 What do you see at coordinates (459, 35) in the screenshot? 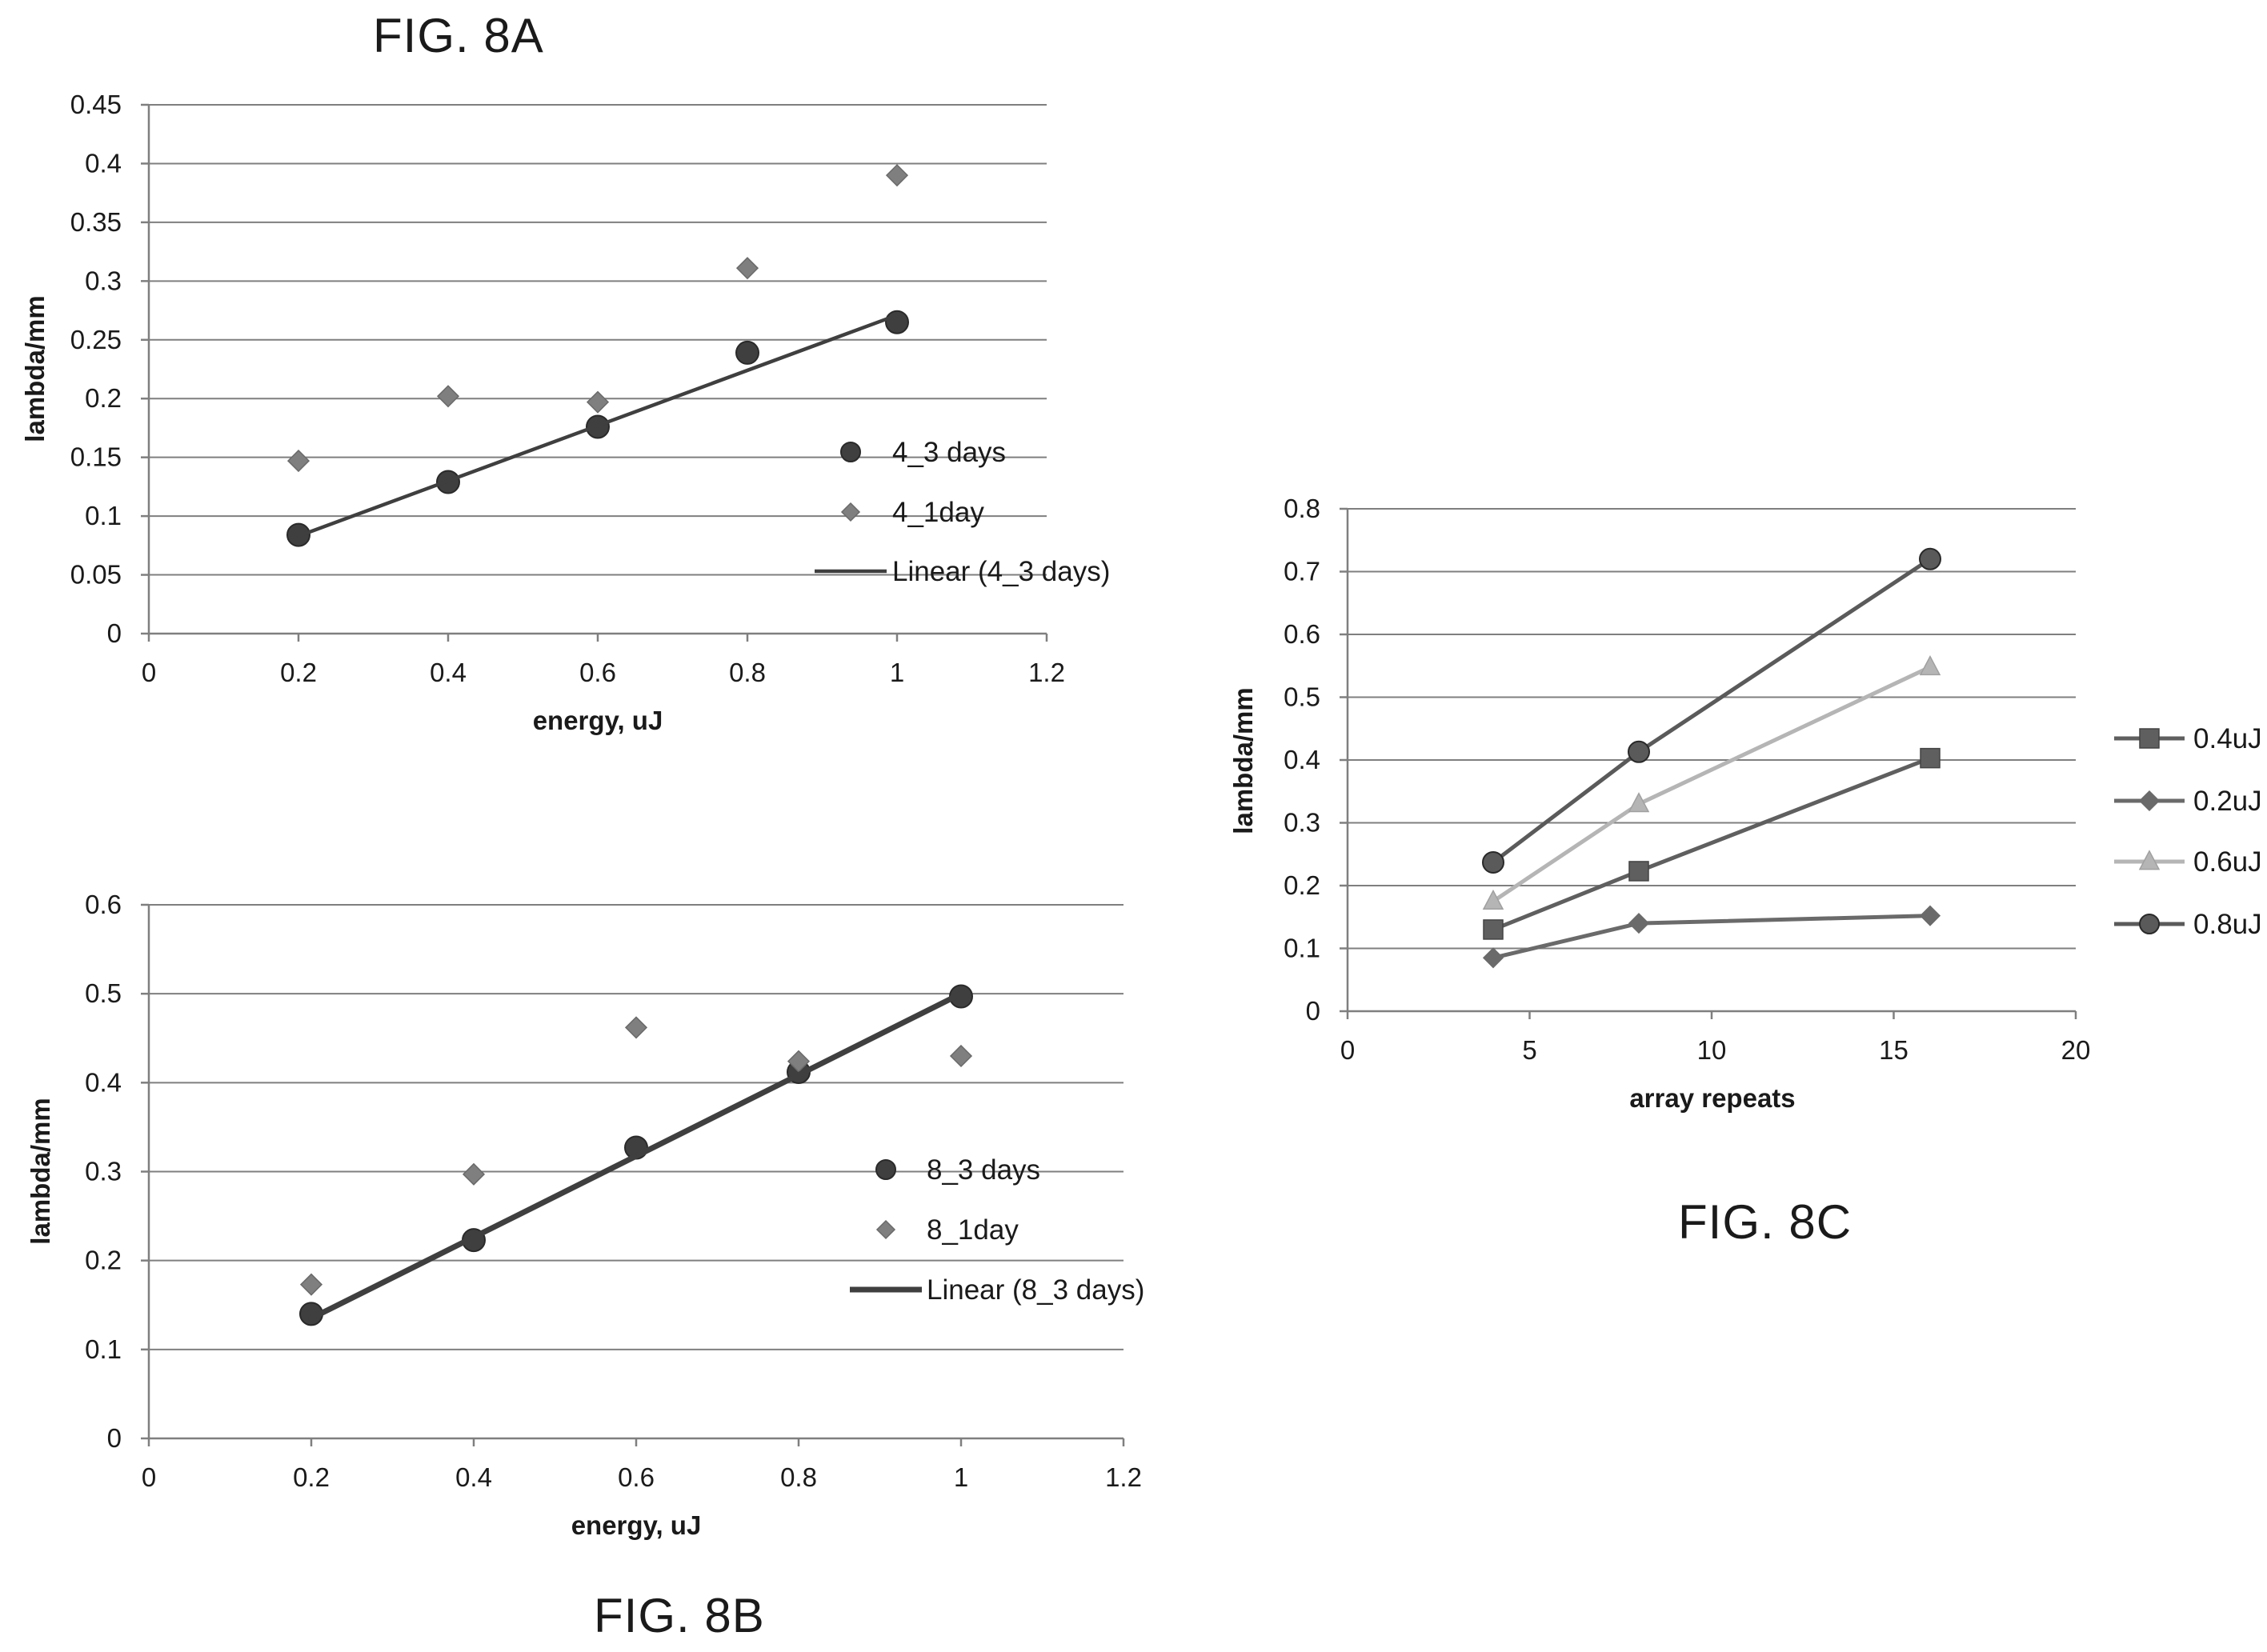
I see `fig-8a-caption: FIG. 8A` at bounding box center [459, 35].